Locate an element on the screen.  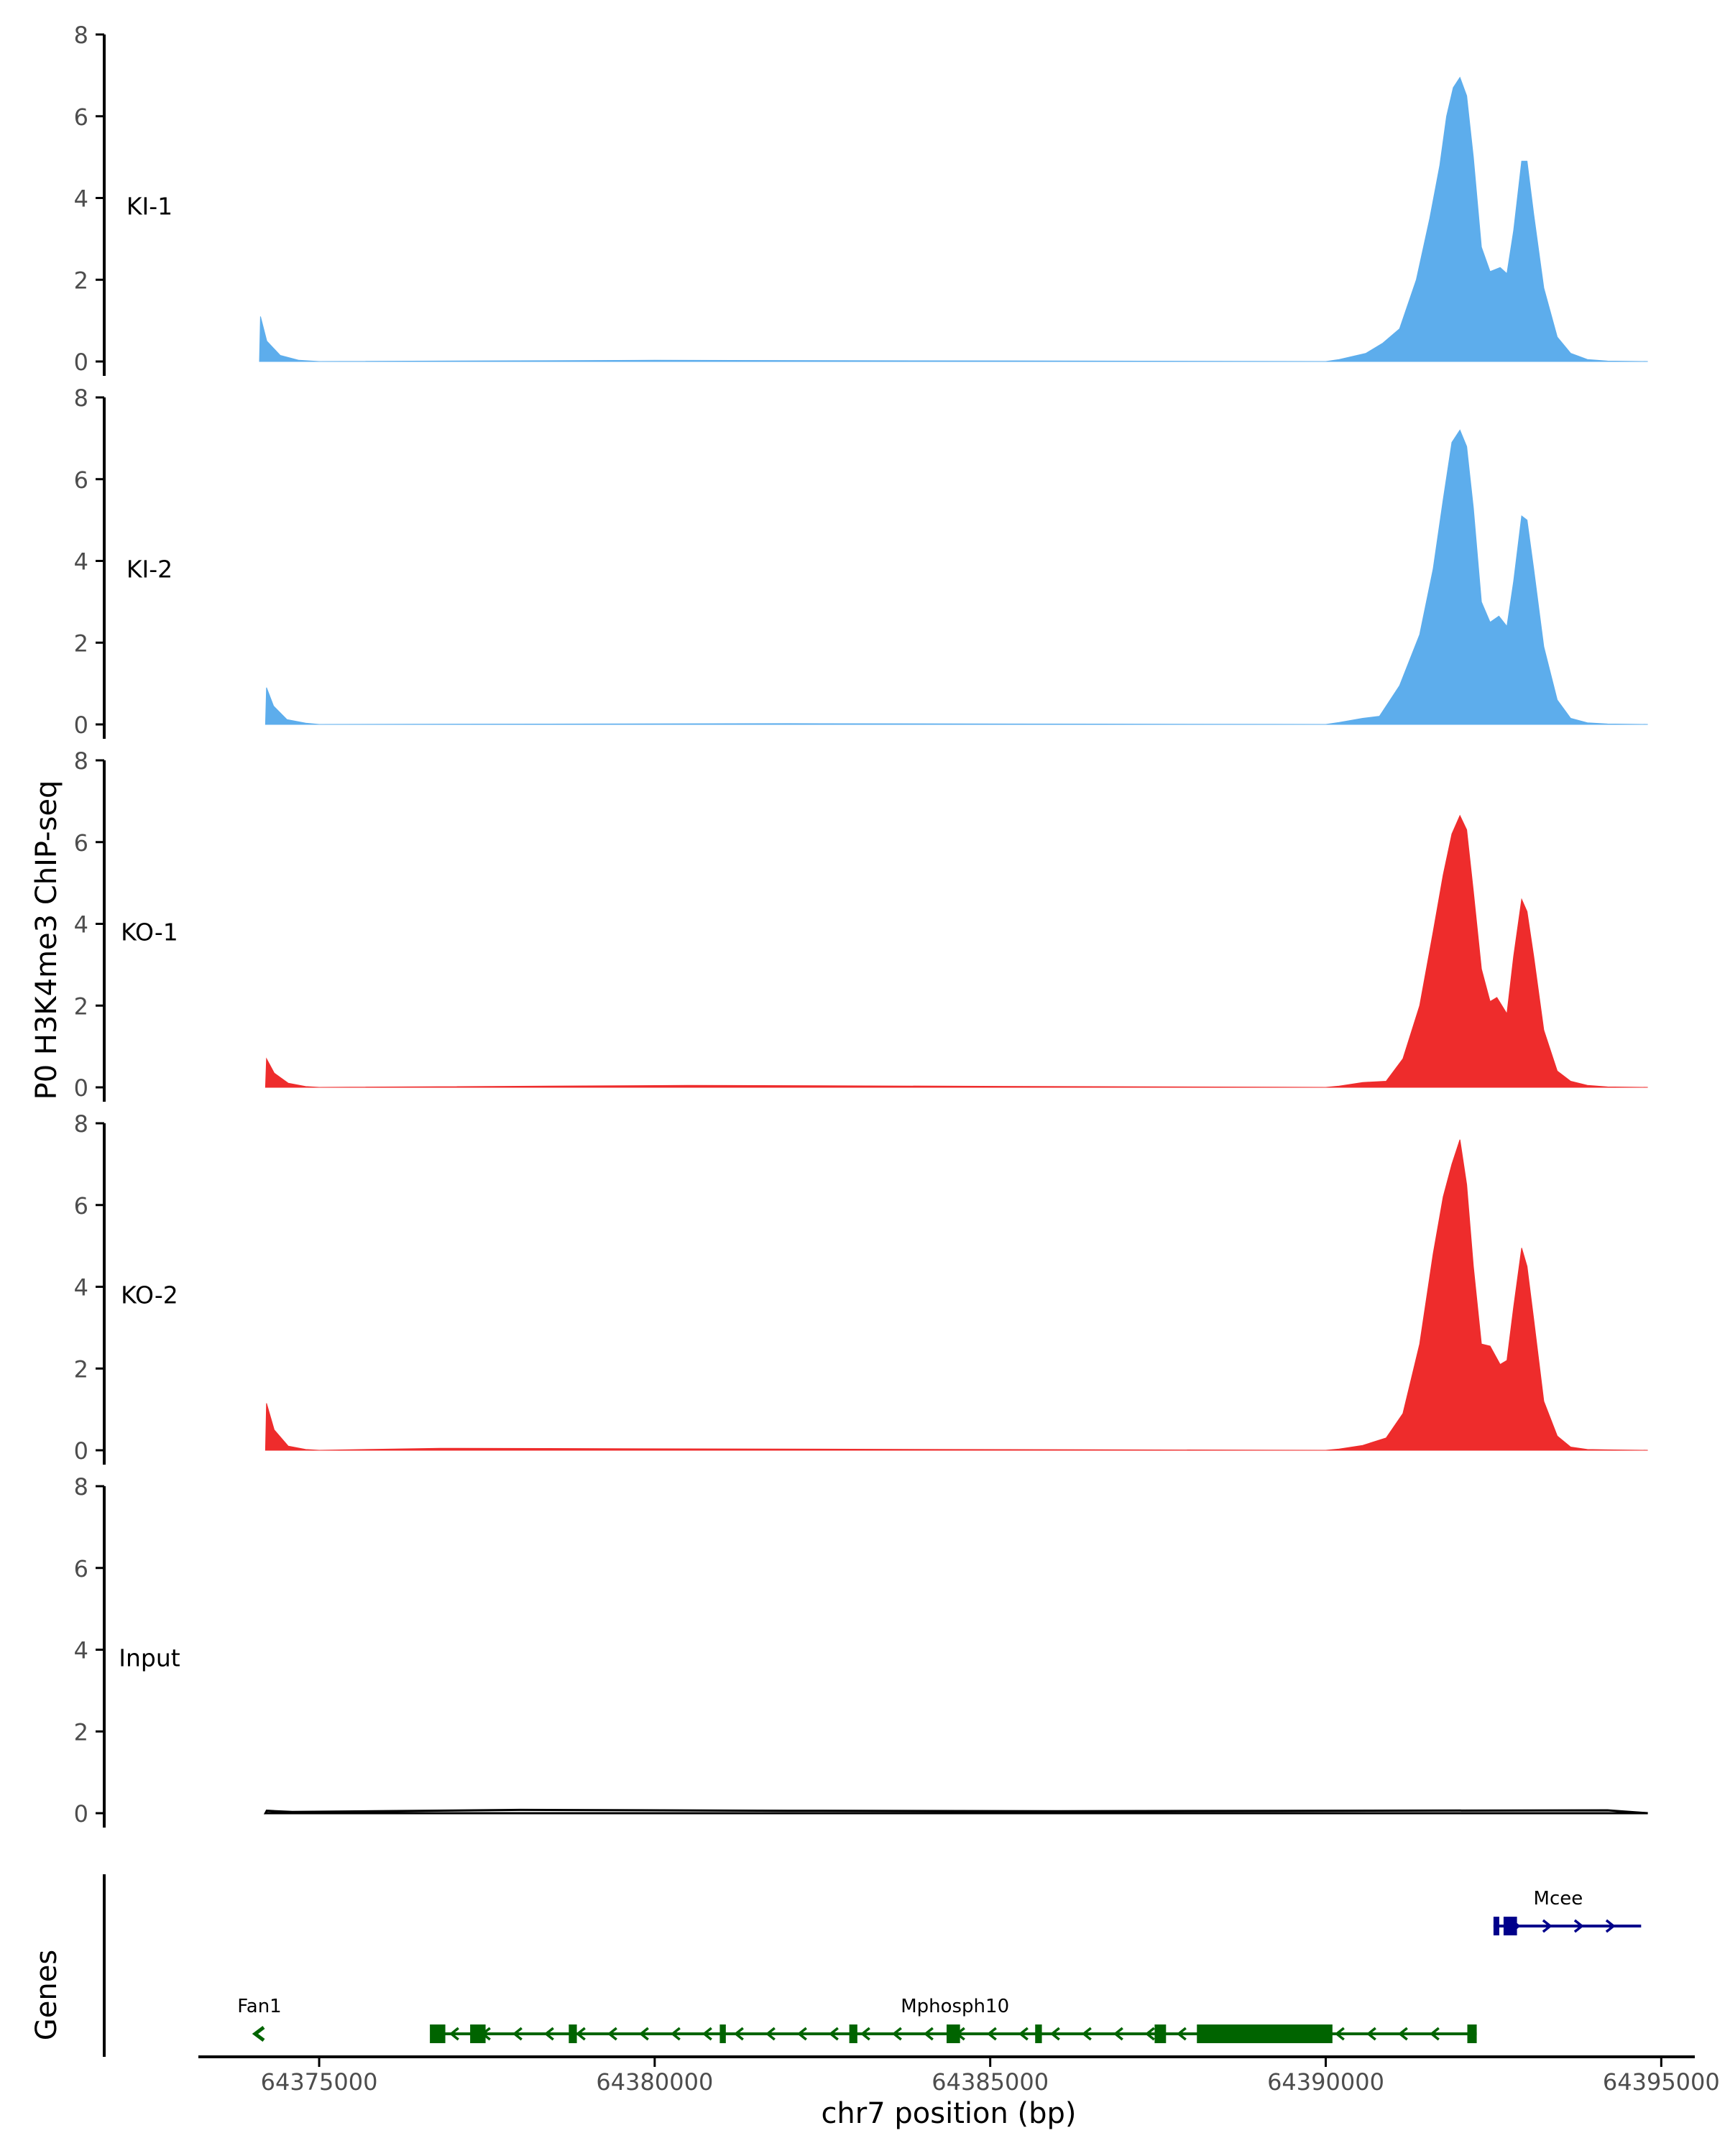
gene-label: Fan1 is located at coordinates (259, 2006).